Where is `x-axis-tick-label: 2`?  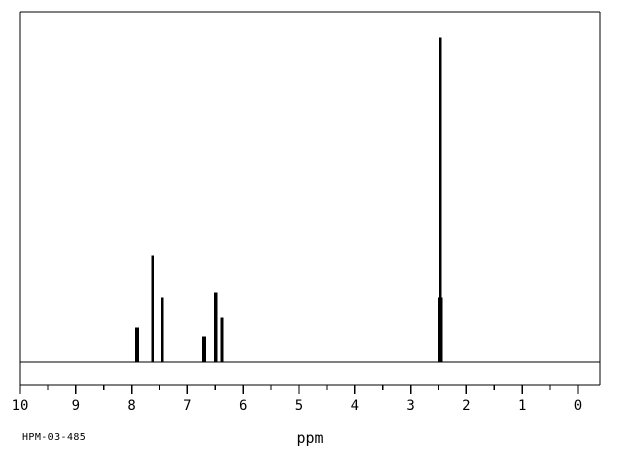
x-axis-tick-label: 2 is located at coordinates (466, 406).